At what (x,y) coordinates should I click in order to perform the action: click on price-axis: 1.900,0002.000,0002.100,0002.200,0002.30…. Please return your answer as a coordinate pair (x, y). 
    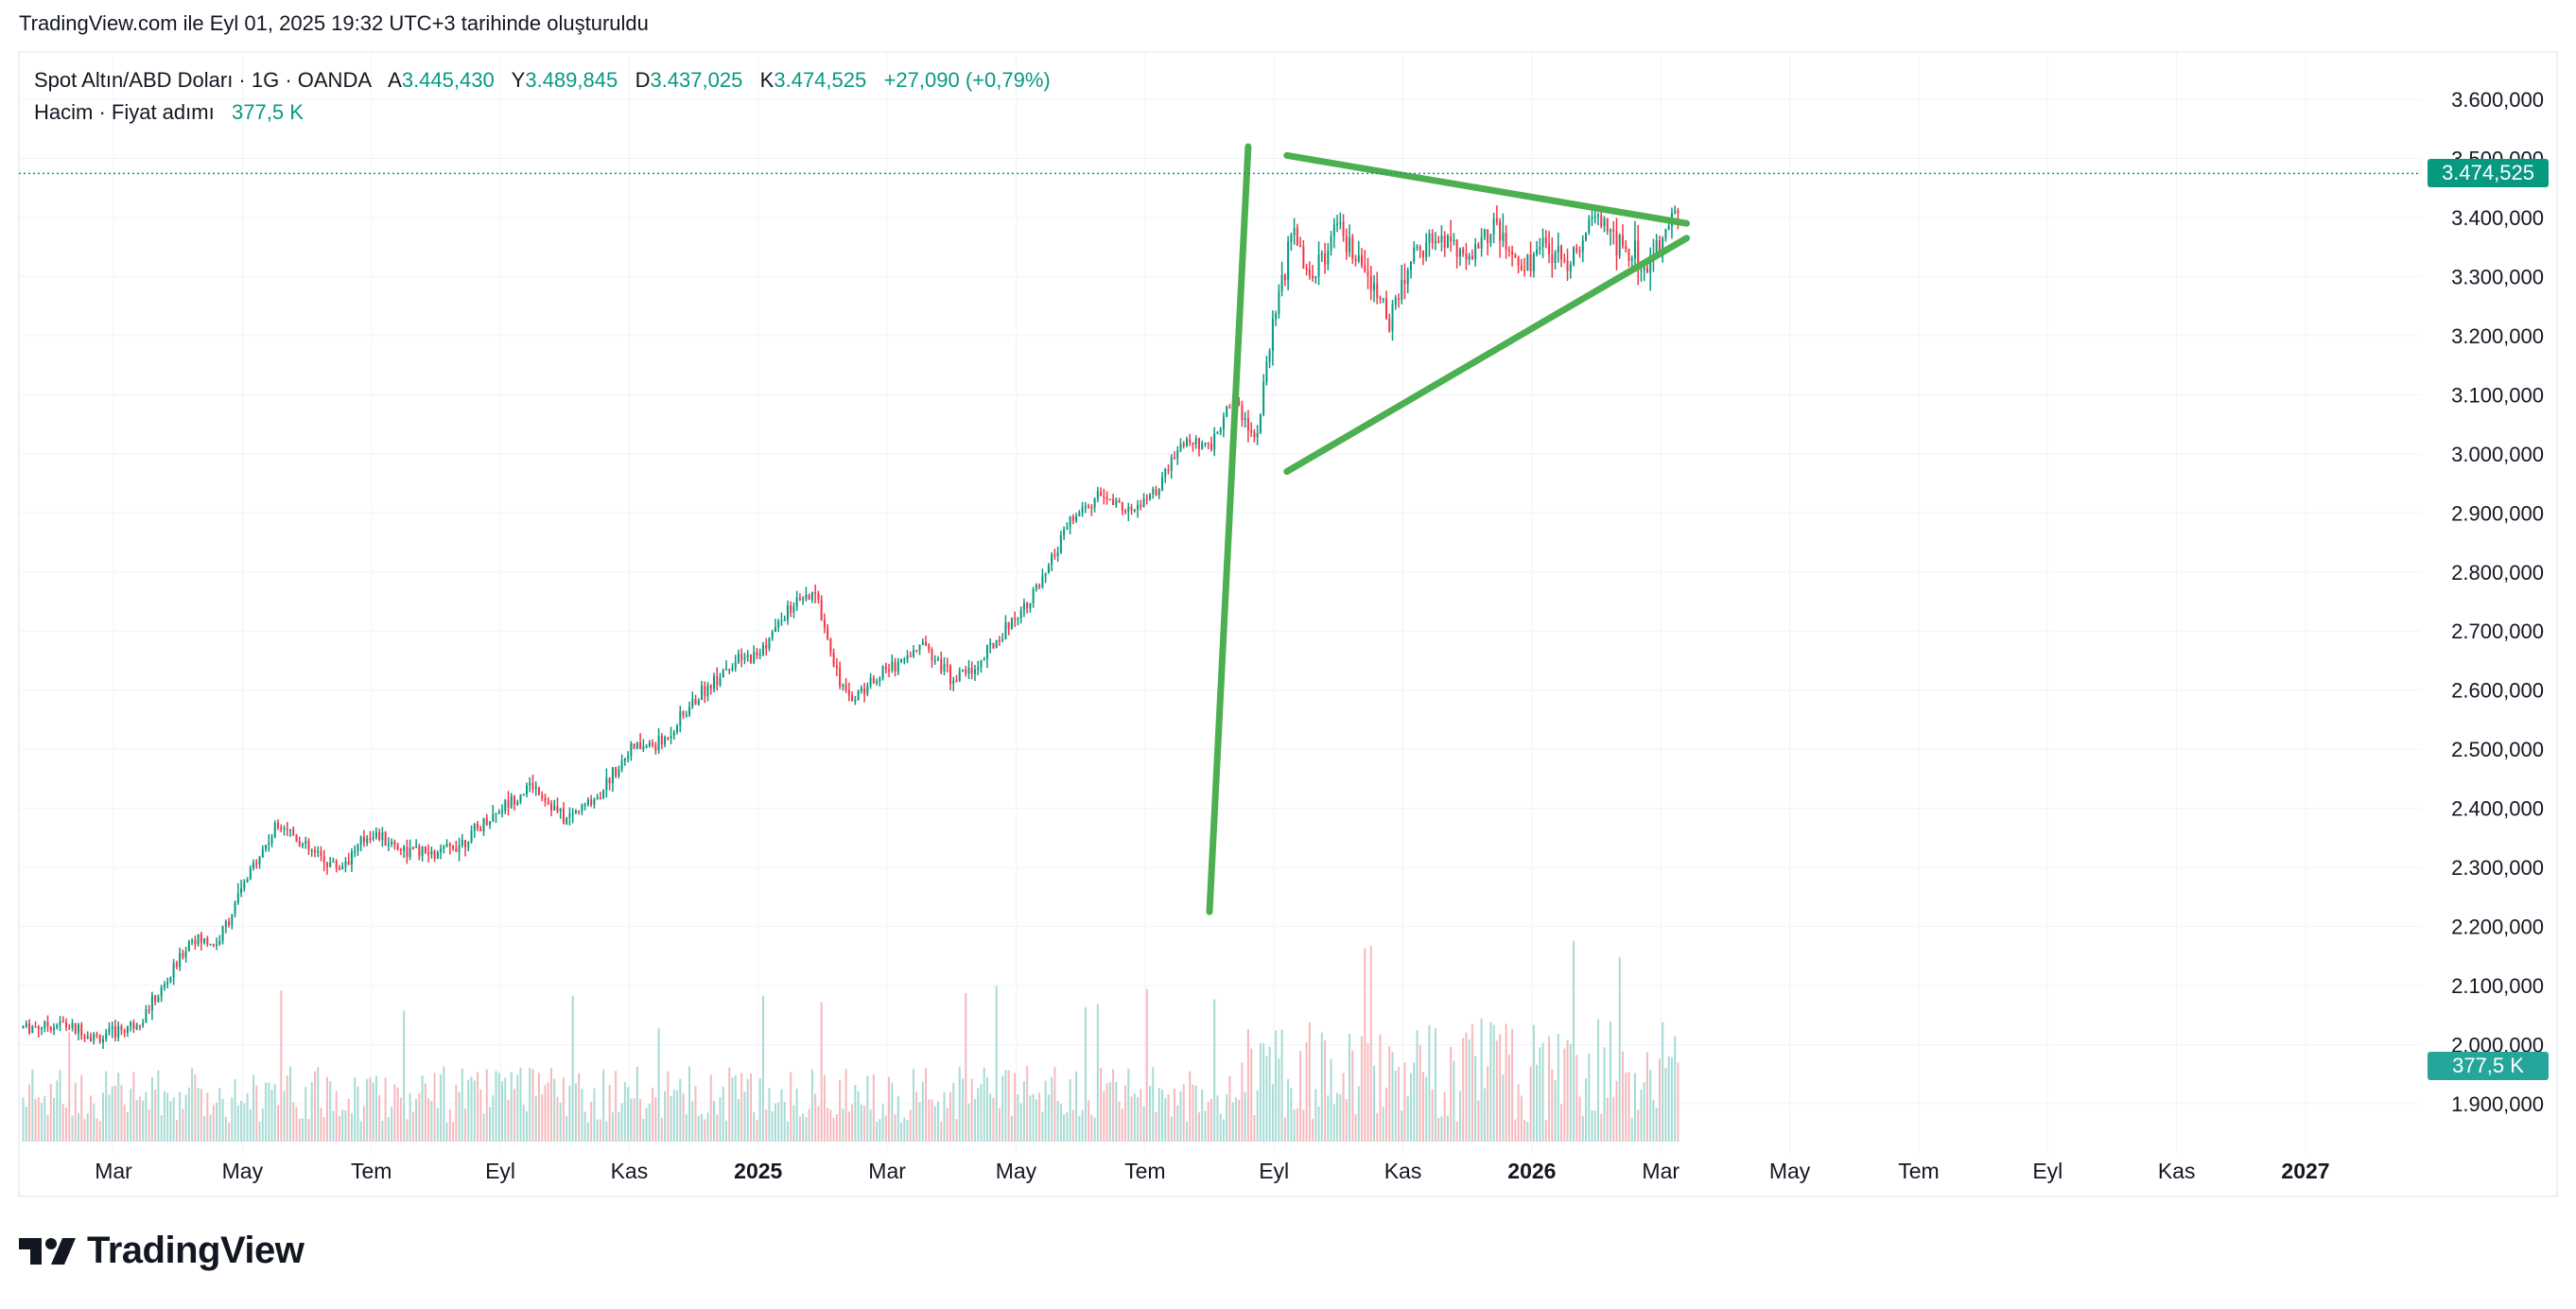
    Looking at the image, I should click on (2497, 602).